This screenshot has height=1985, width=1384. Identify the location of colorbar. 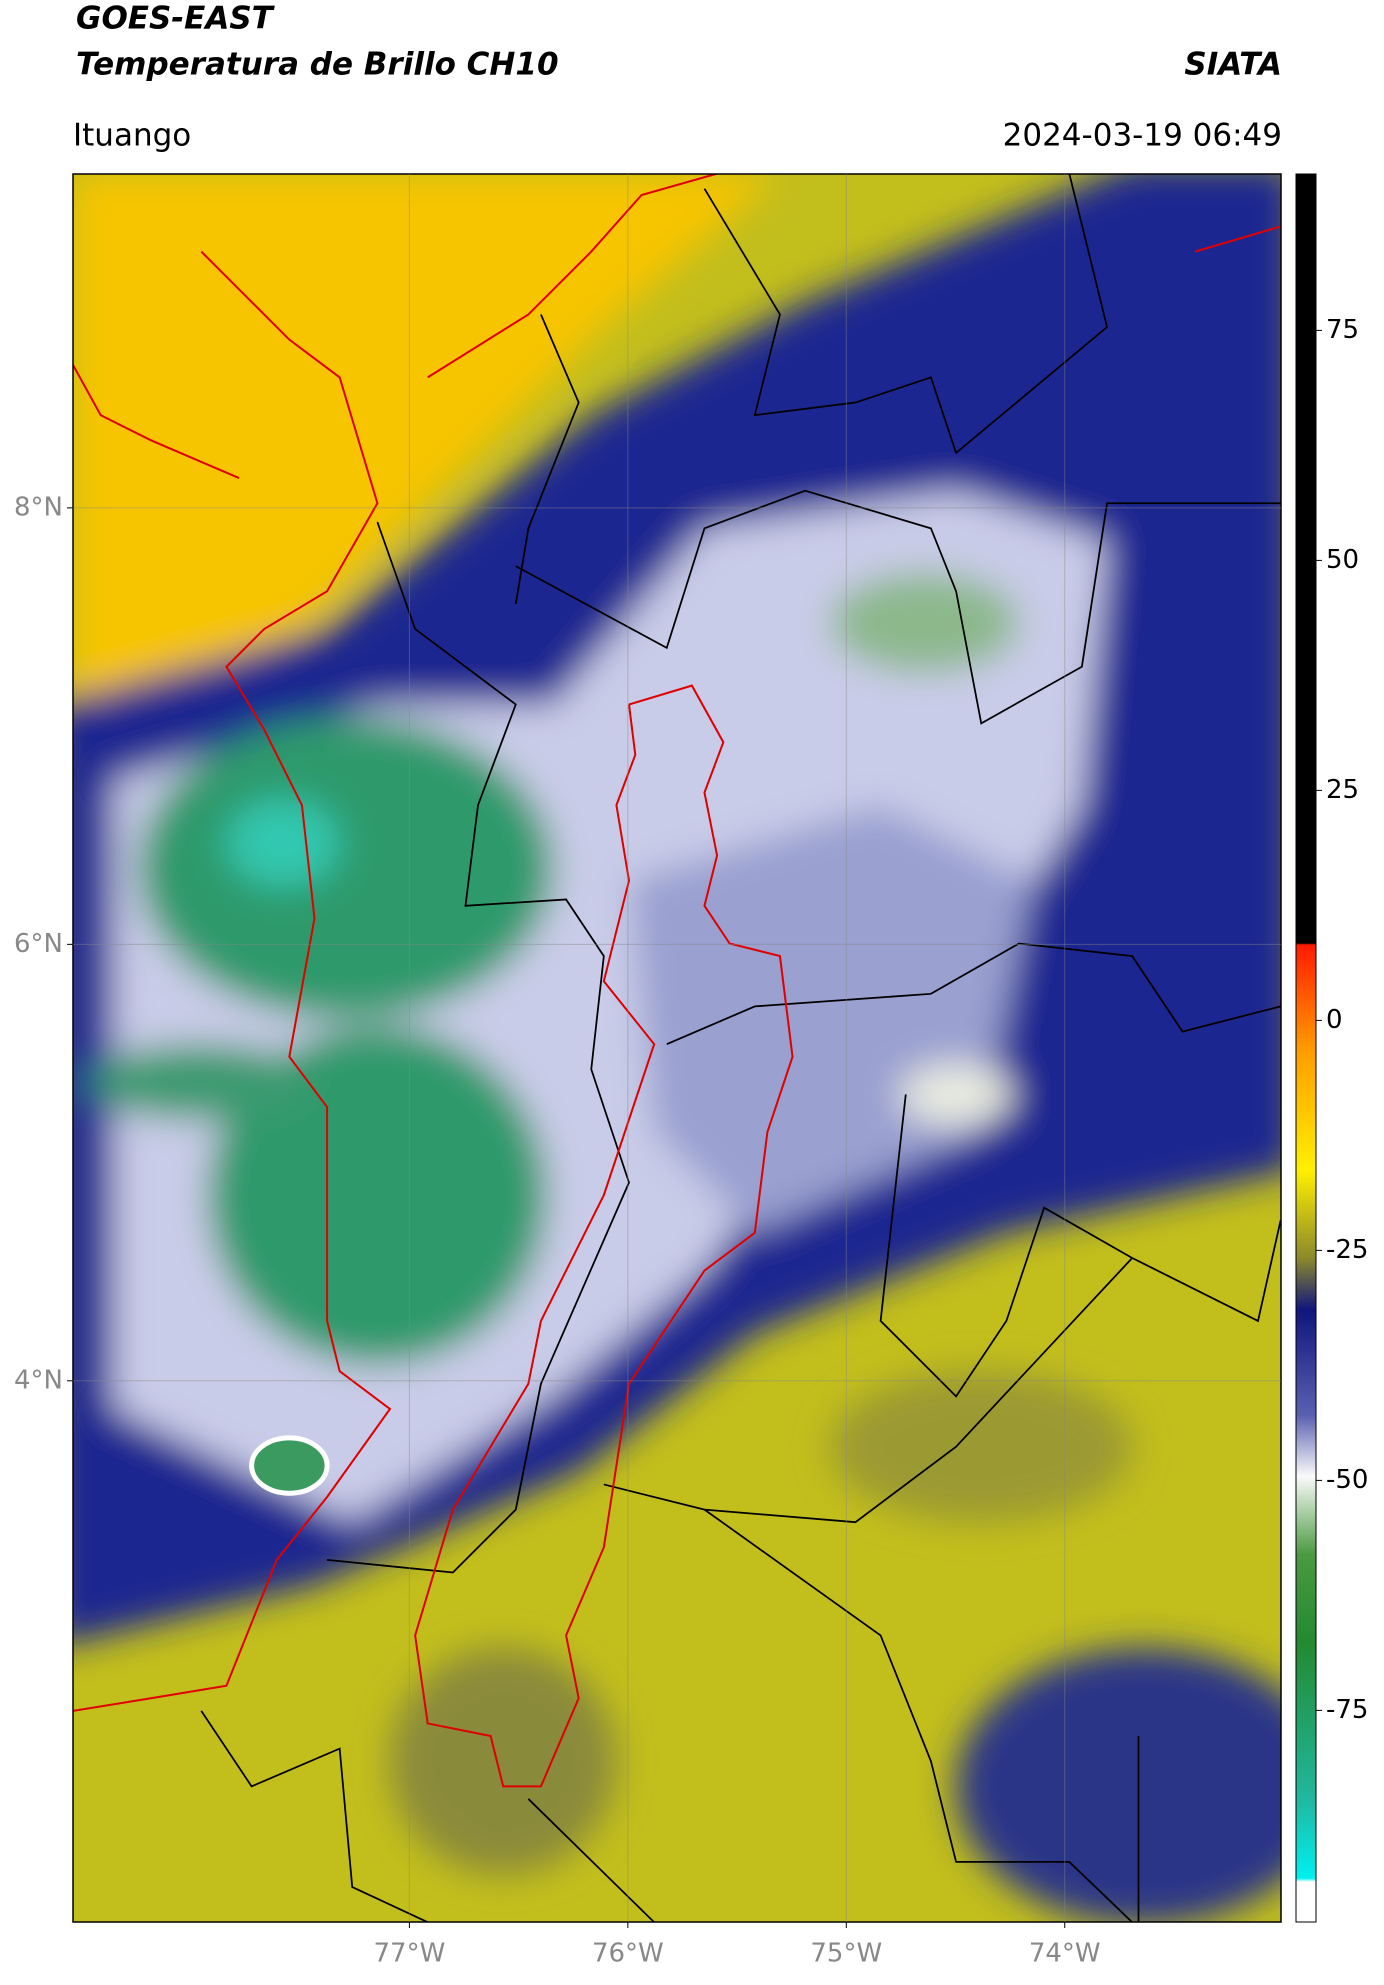
(1306, 1048).